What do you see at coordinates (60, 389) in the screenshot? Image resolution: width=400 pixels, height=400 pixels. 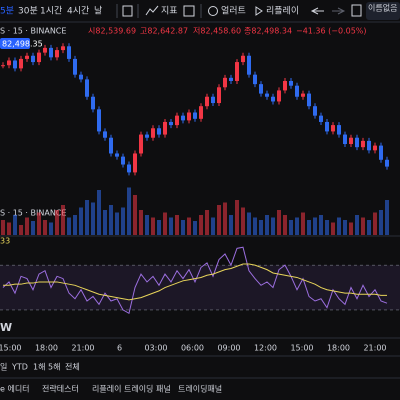 I see `bottom-tab: 전략테스터` at bounding box center [60, 389].